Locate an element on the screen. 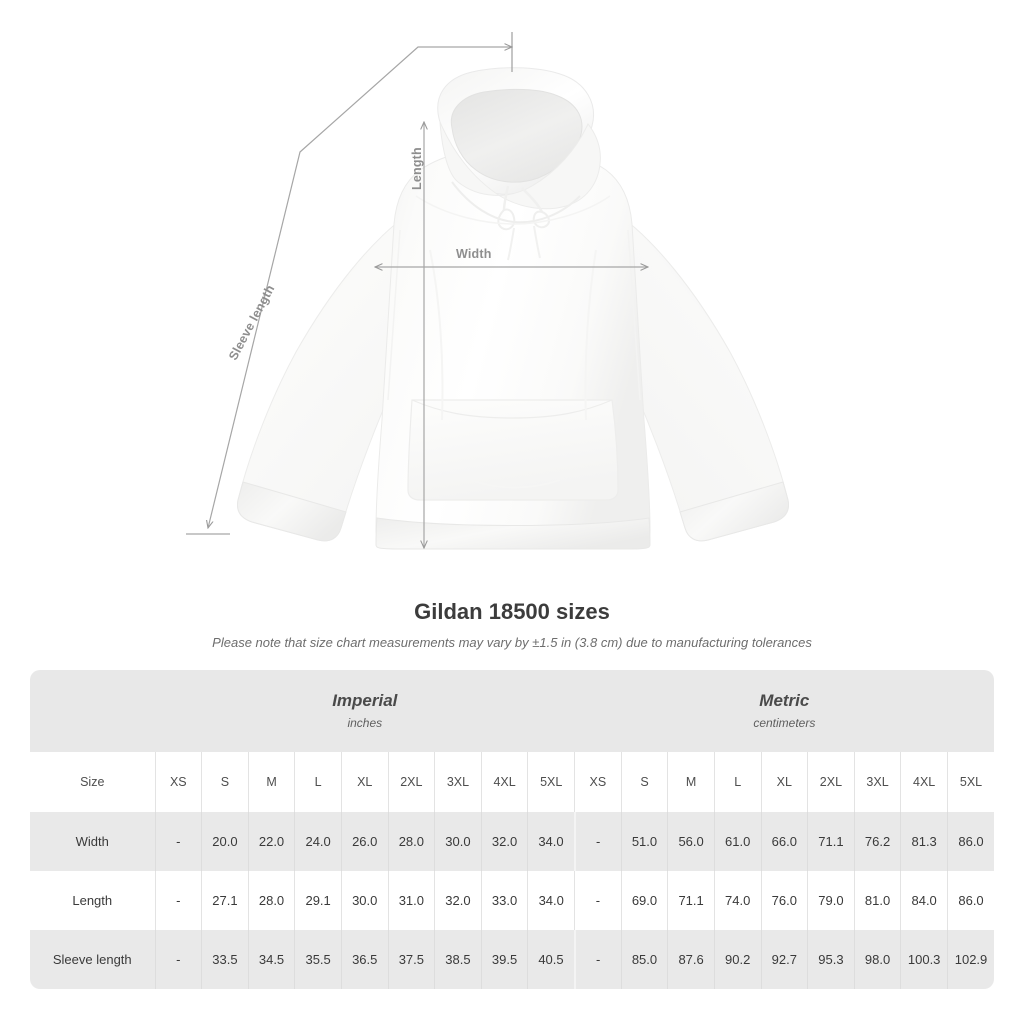 The width and height of the screenshot is (1024, 1024). cell-width-imperial-xs: - is located at coordinates (178, 841).